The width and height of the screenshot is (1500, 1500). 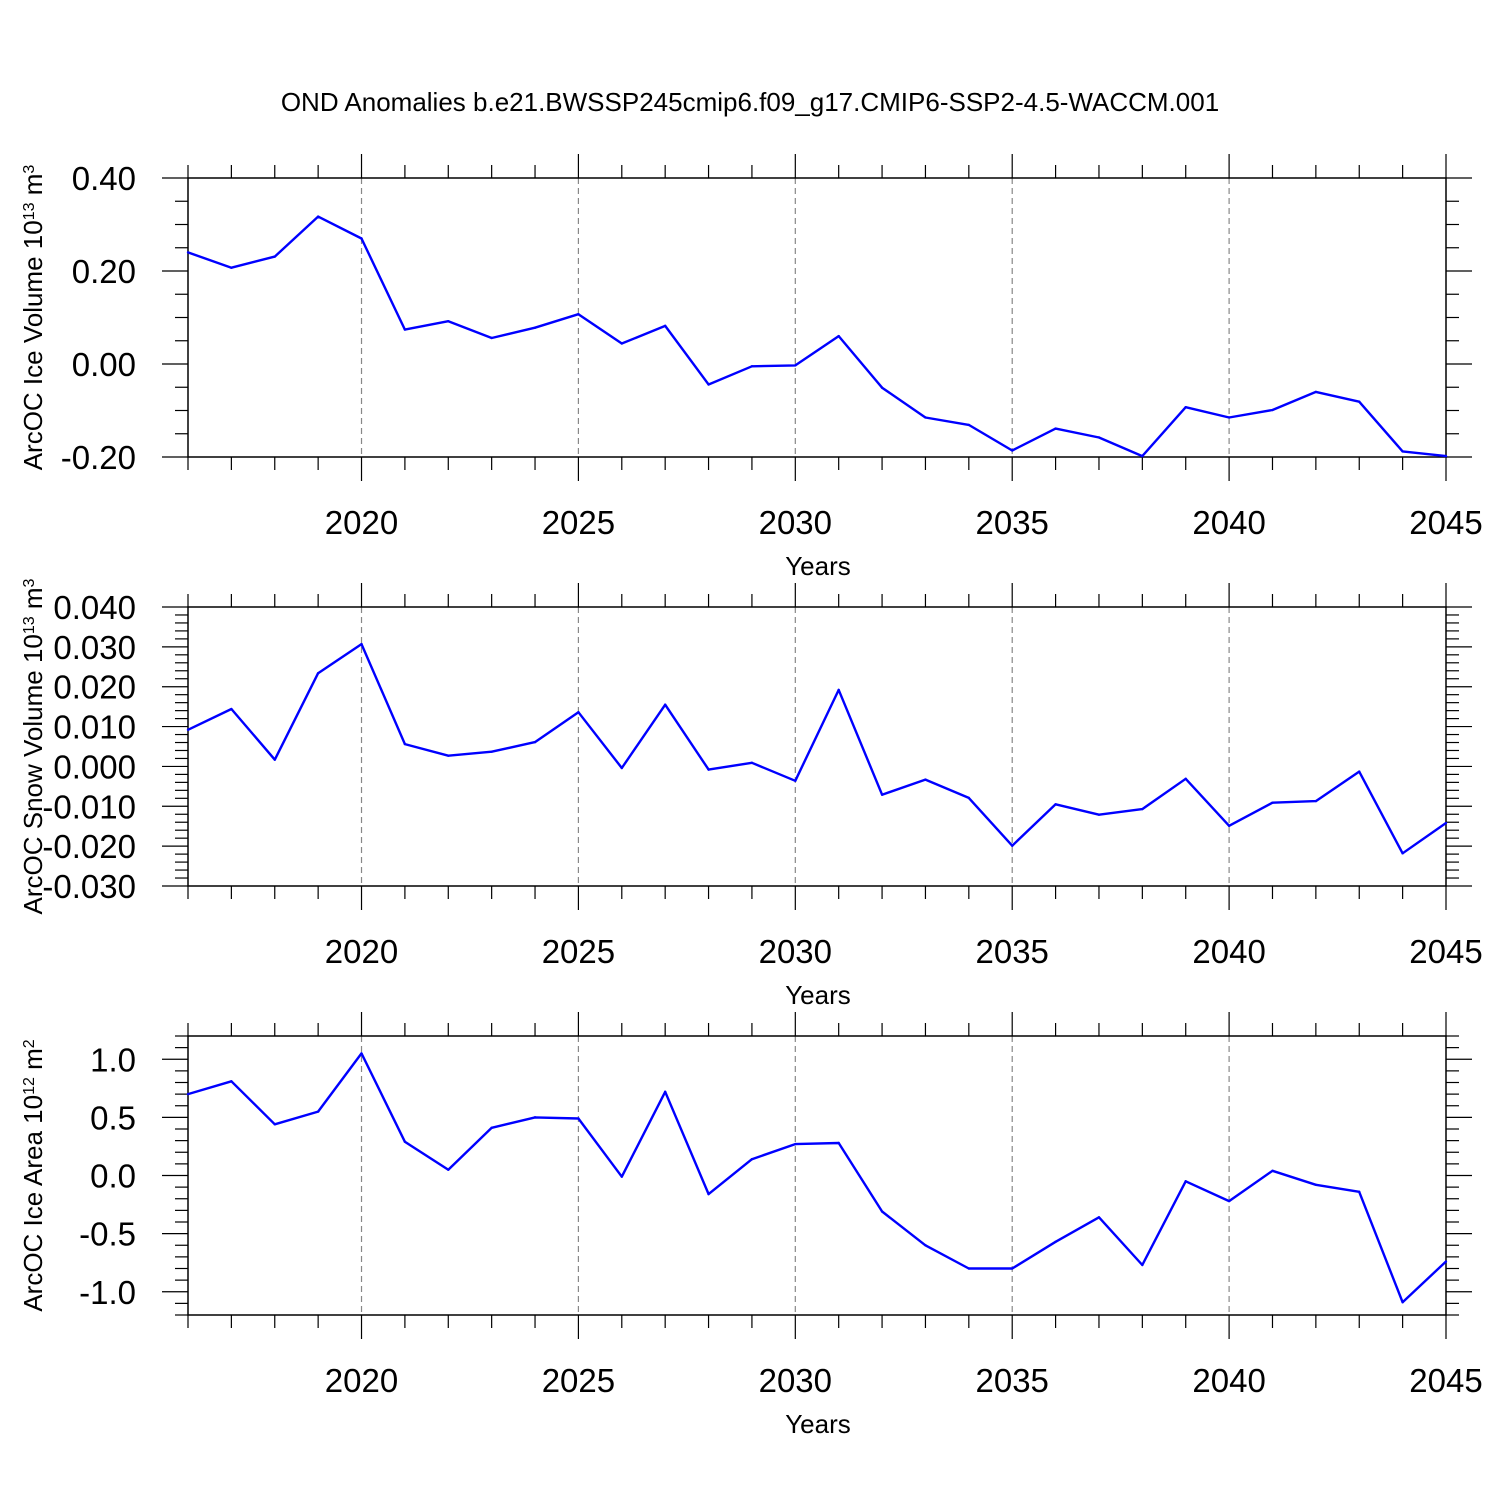 I want to click on y-tick-label: 0.00, so click(x=104, y=364).